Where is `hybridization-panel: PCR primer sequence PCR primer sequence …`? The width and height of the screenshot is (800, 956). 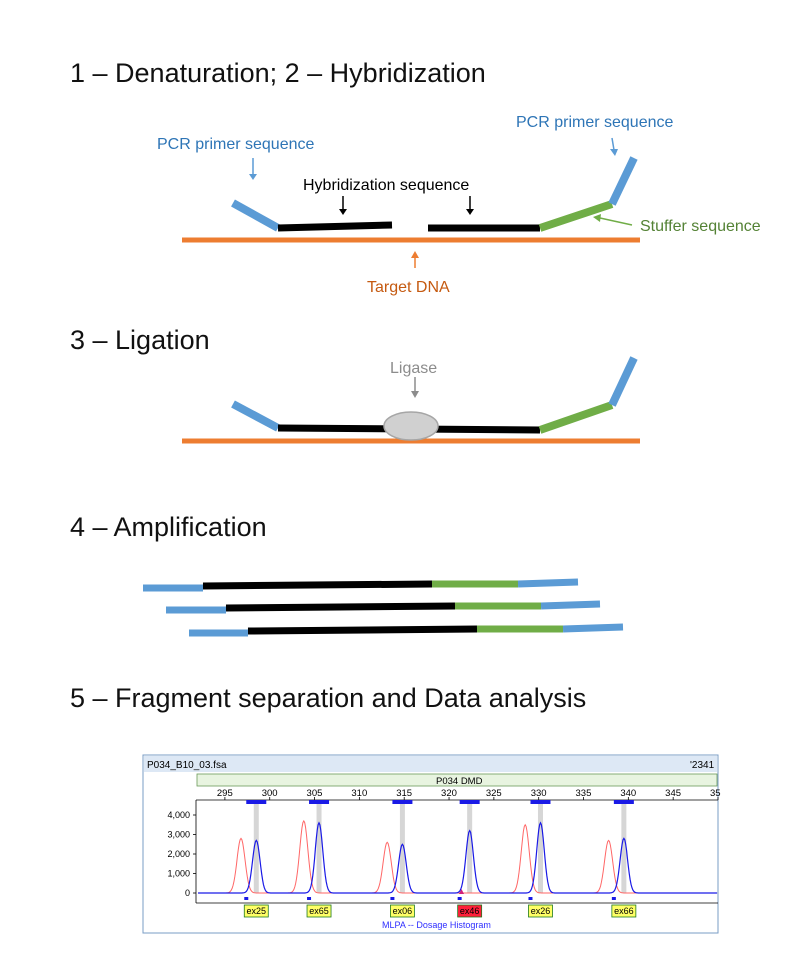 hybridization-panel: PCR primer sequence PCR primer sequence … is located at coordinates (459, 205).